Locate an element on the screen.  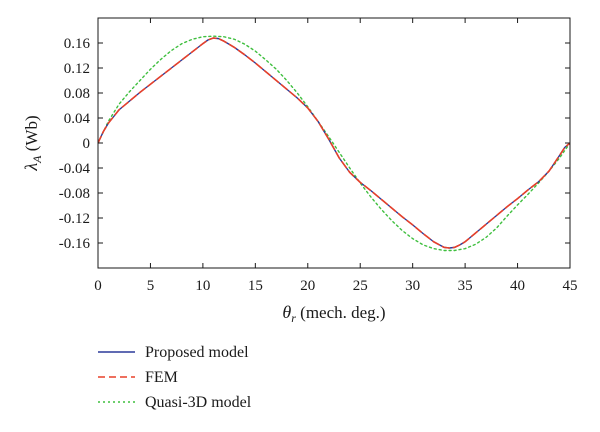
y-axis-label-unit: (Wb) is located at coordinates (31, 135).